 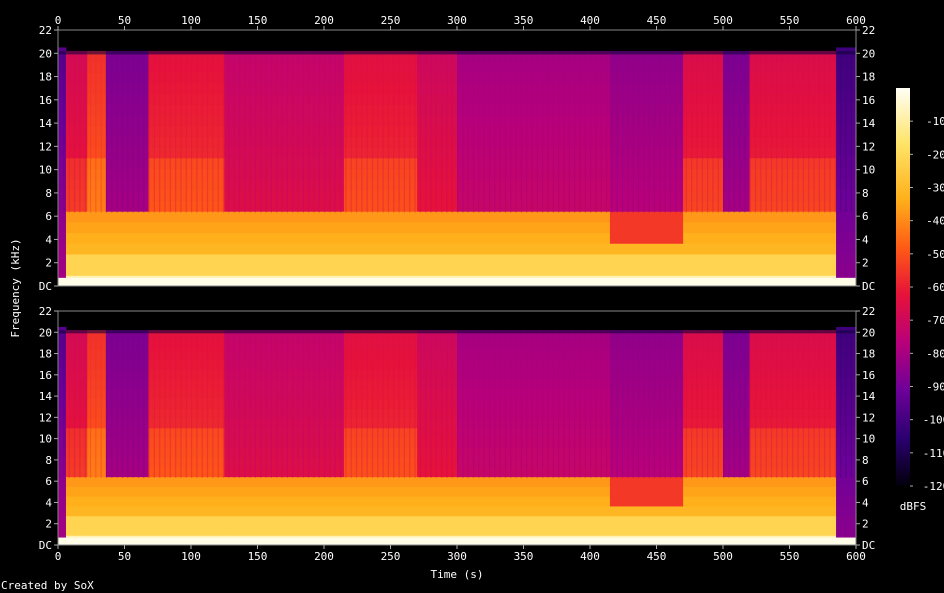 I want to click on y-tick-label-left: 16, so click(x=45, y=100).